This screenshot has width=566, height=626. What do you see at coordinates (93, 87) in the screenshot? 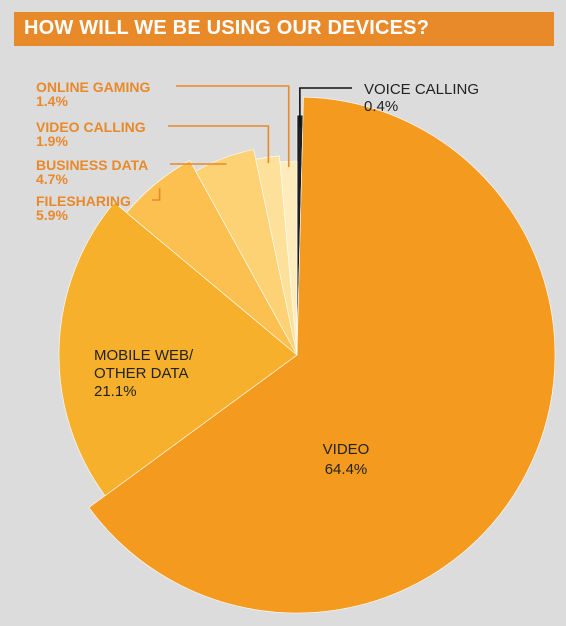
I see `label-online-gaming: ONLINE GAMING` at bounding box center [93, 87].